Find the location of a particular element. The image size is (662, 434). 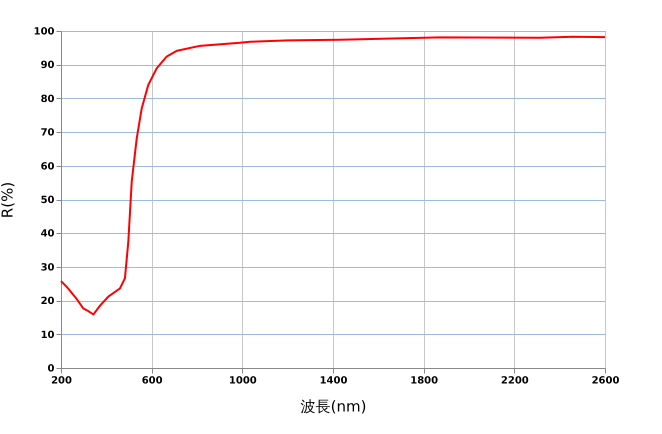

y-tick-label: 40 is located at coordinates (47, 234).